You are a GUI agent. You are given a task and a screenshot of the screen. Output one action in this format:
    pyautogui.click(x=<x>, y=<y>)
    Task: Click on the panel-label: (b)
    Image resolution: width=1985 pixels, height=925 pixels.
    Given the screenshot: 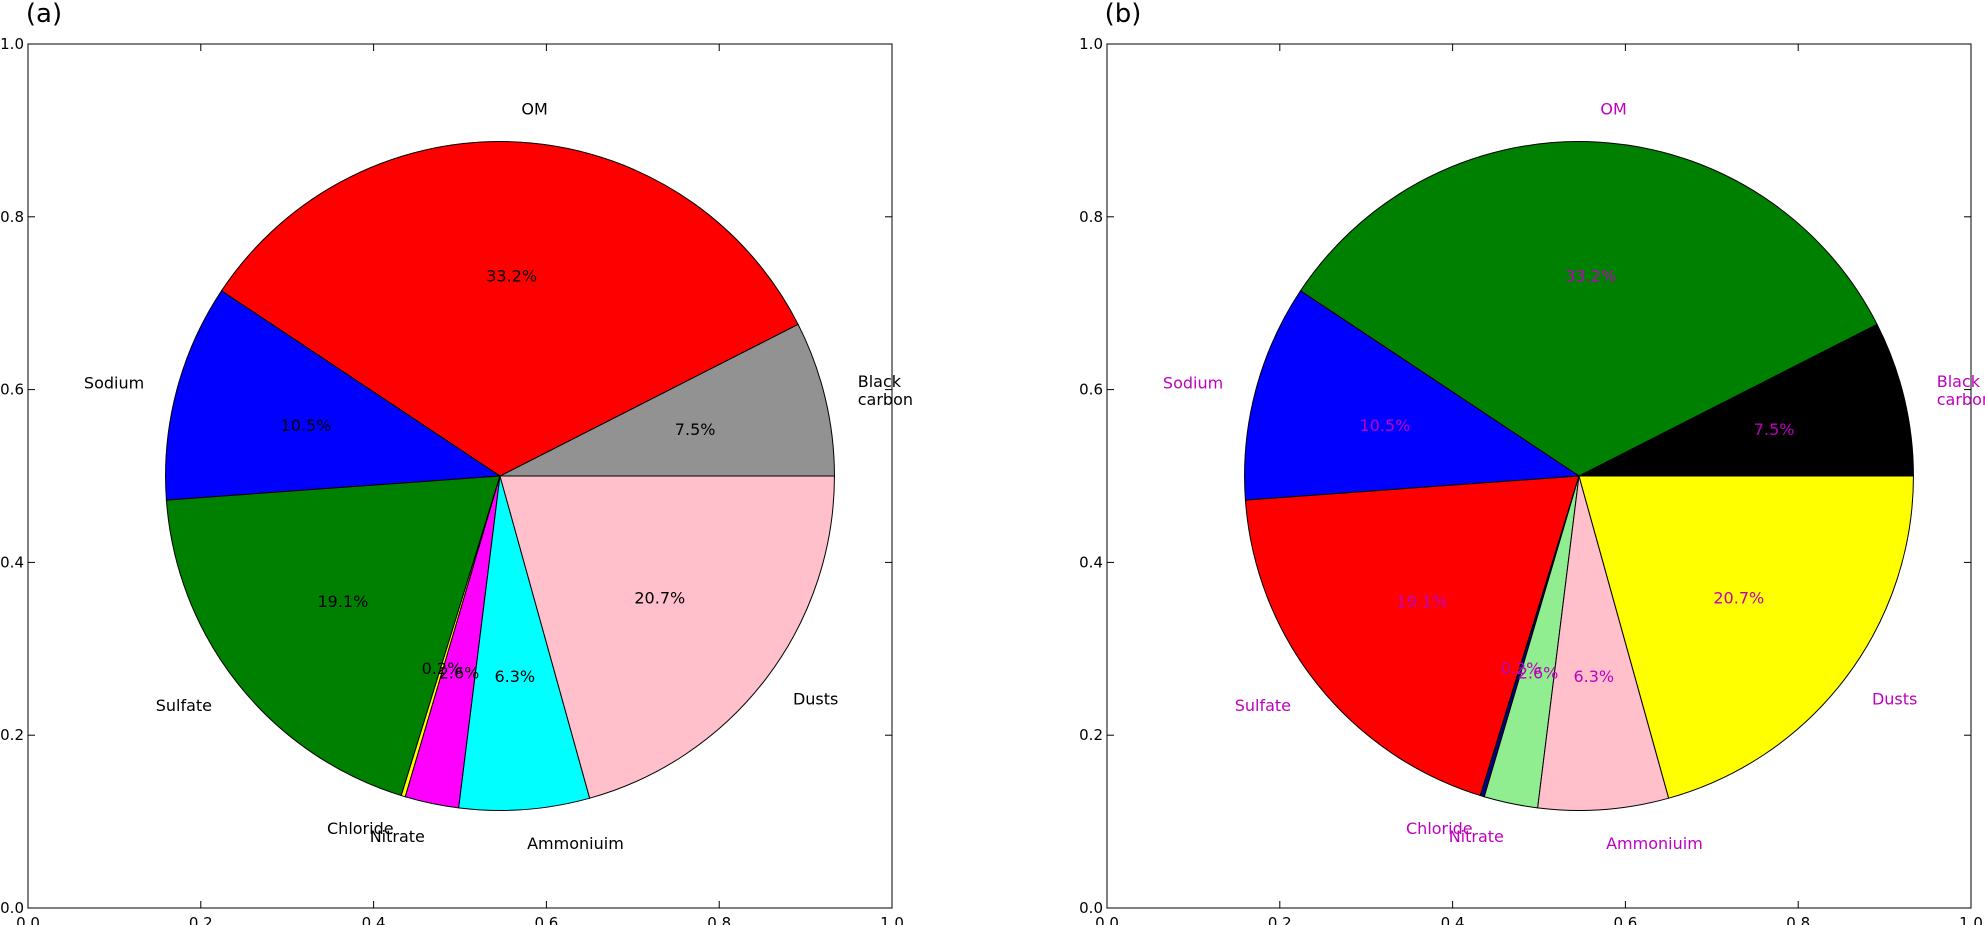 What is the action you would take?
    pyautogui.click(x=1123, y=14)
    